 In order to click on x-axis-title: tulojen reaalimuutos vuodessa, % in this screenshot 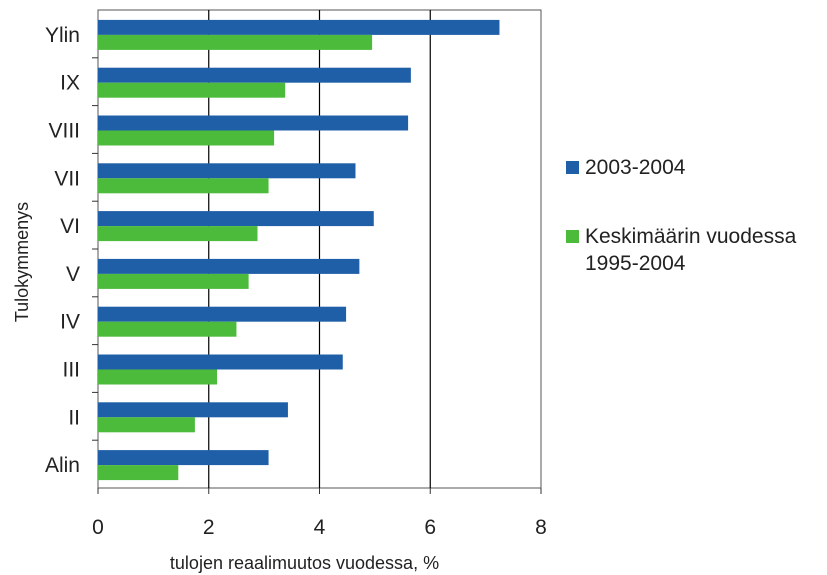, I will do `click(304, 563)`.